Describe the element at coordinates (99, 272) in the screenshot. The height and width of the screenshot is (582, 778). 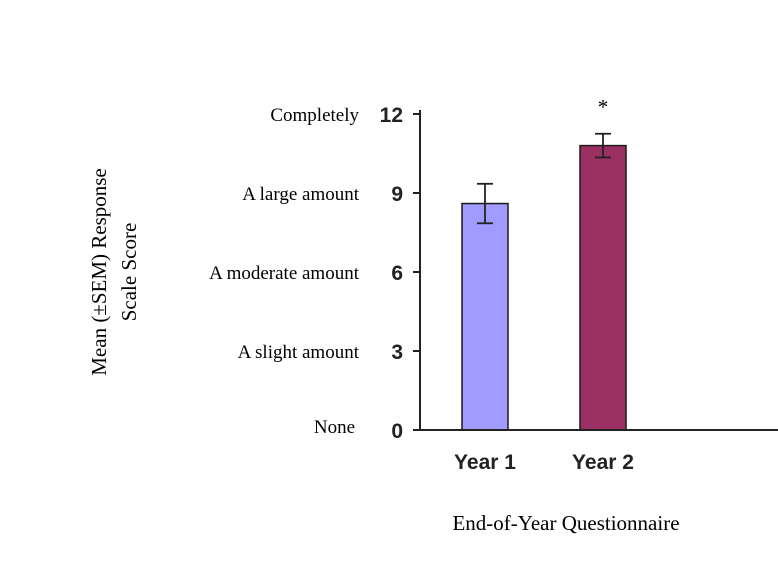
I see `y-axis-label-line-1: Mean (±SEM) Response` at that location.